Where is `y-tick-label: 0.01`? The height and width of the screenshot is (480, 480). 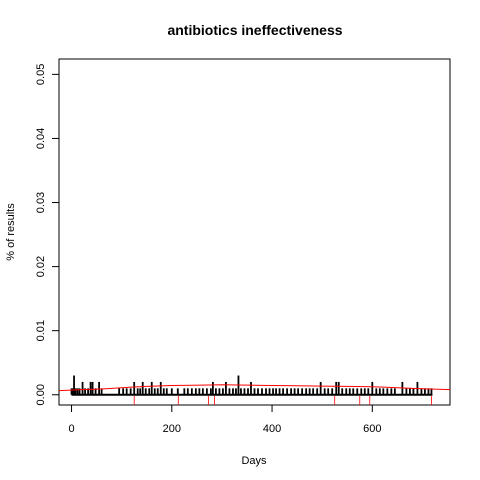 y-tick-label: 0.01 is located at coordinates (41, 330).